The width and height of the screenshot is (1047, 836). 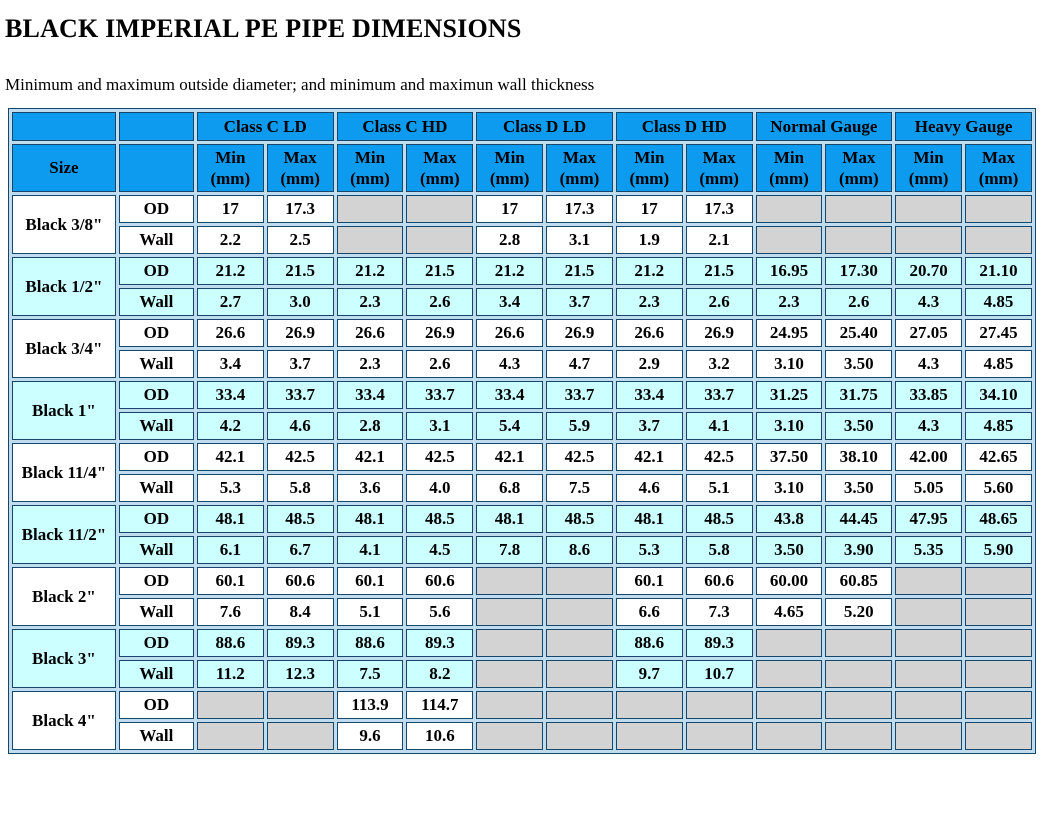 I want to click on value-cell: 4.3, so click(x=929, y=364).